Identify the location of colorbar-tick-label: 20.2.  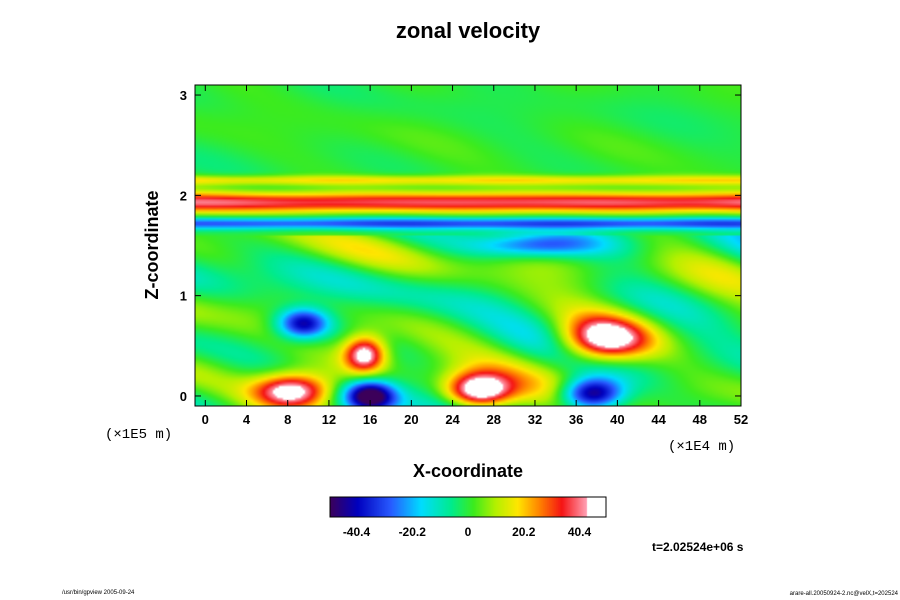
(524, 532).